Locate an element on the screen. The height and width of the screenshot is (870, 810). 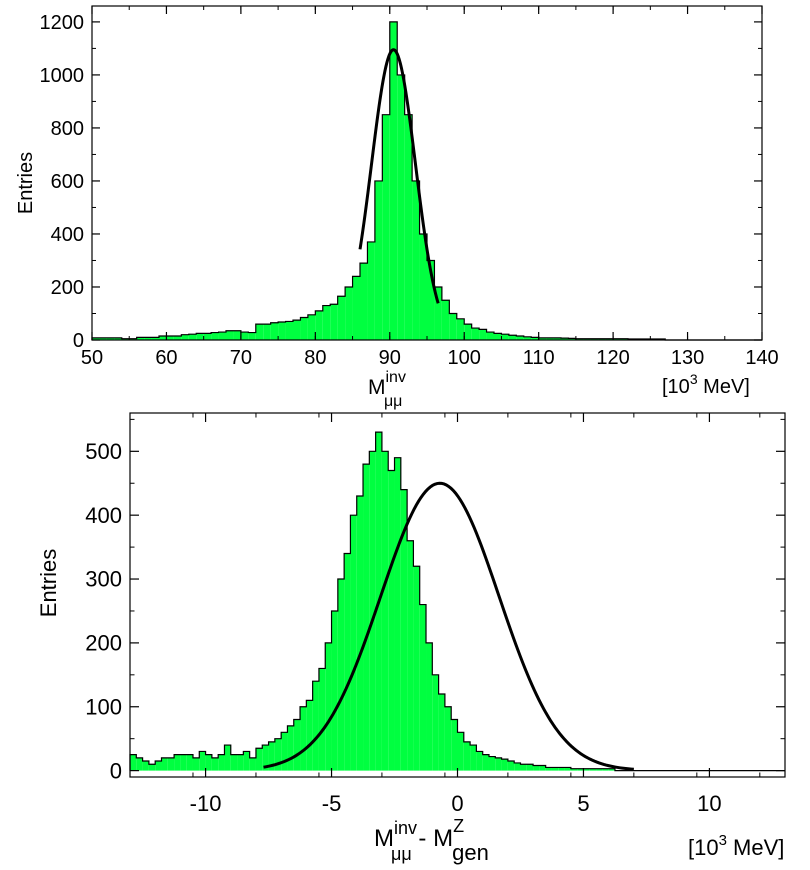
x-tick-label: 70 is located at coordinates (241, 358).